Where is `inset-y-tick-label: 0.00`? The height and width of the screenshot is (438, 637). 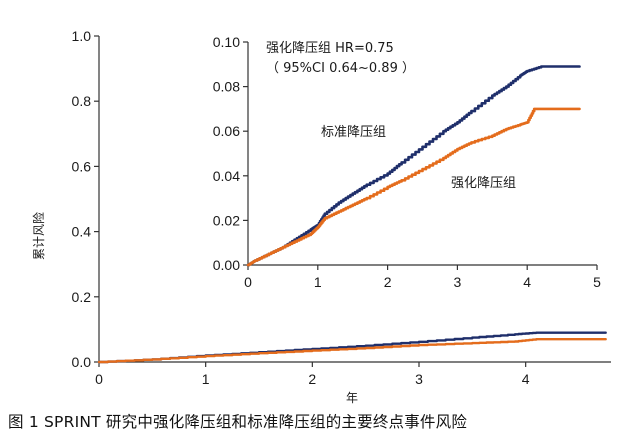 inset-y-tick-label: 0.00 is located at coordinates (226, 265).